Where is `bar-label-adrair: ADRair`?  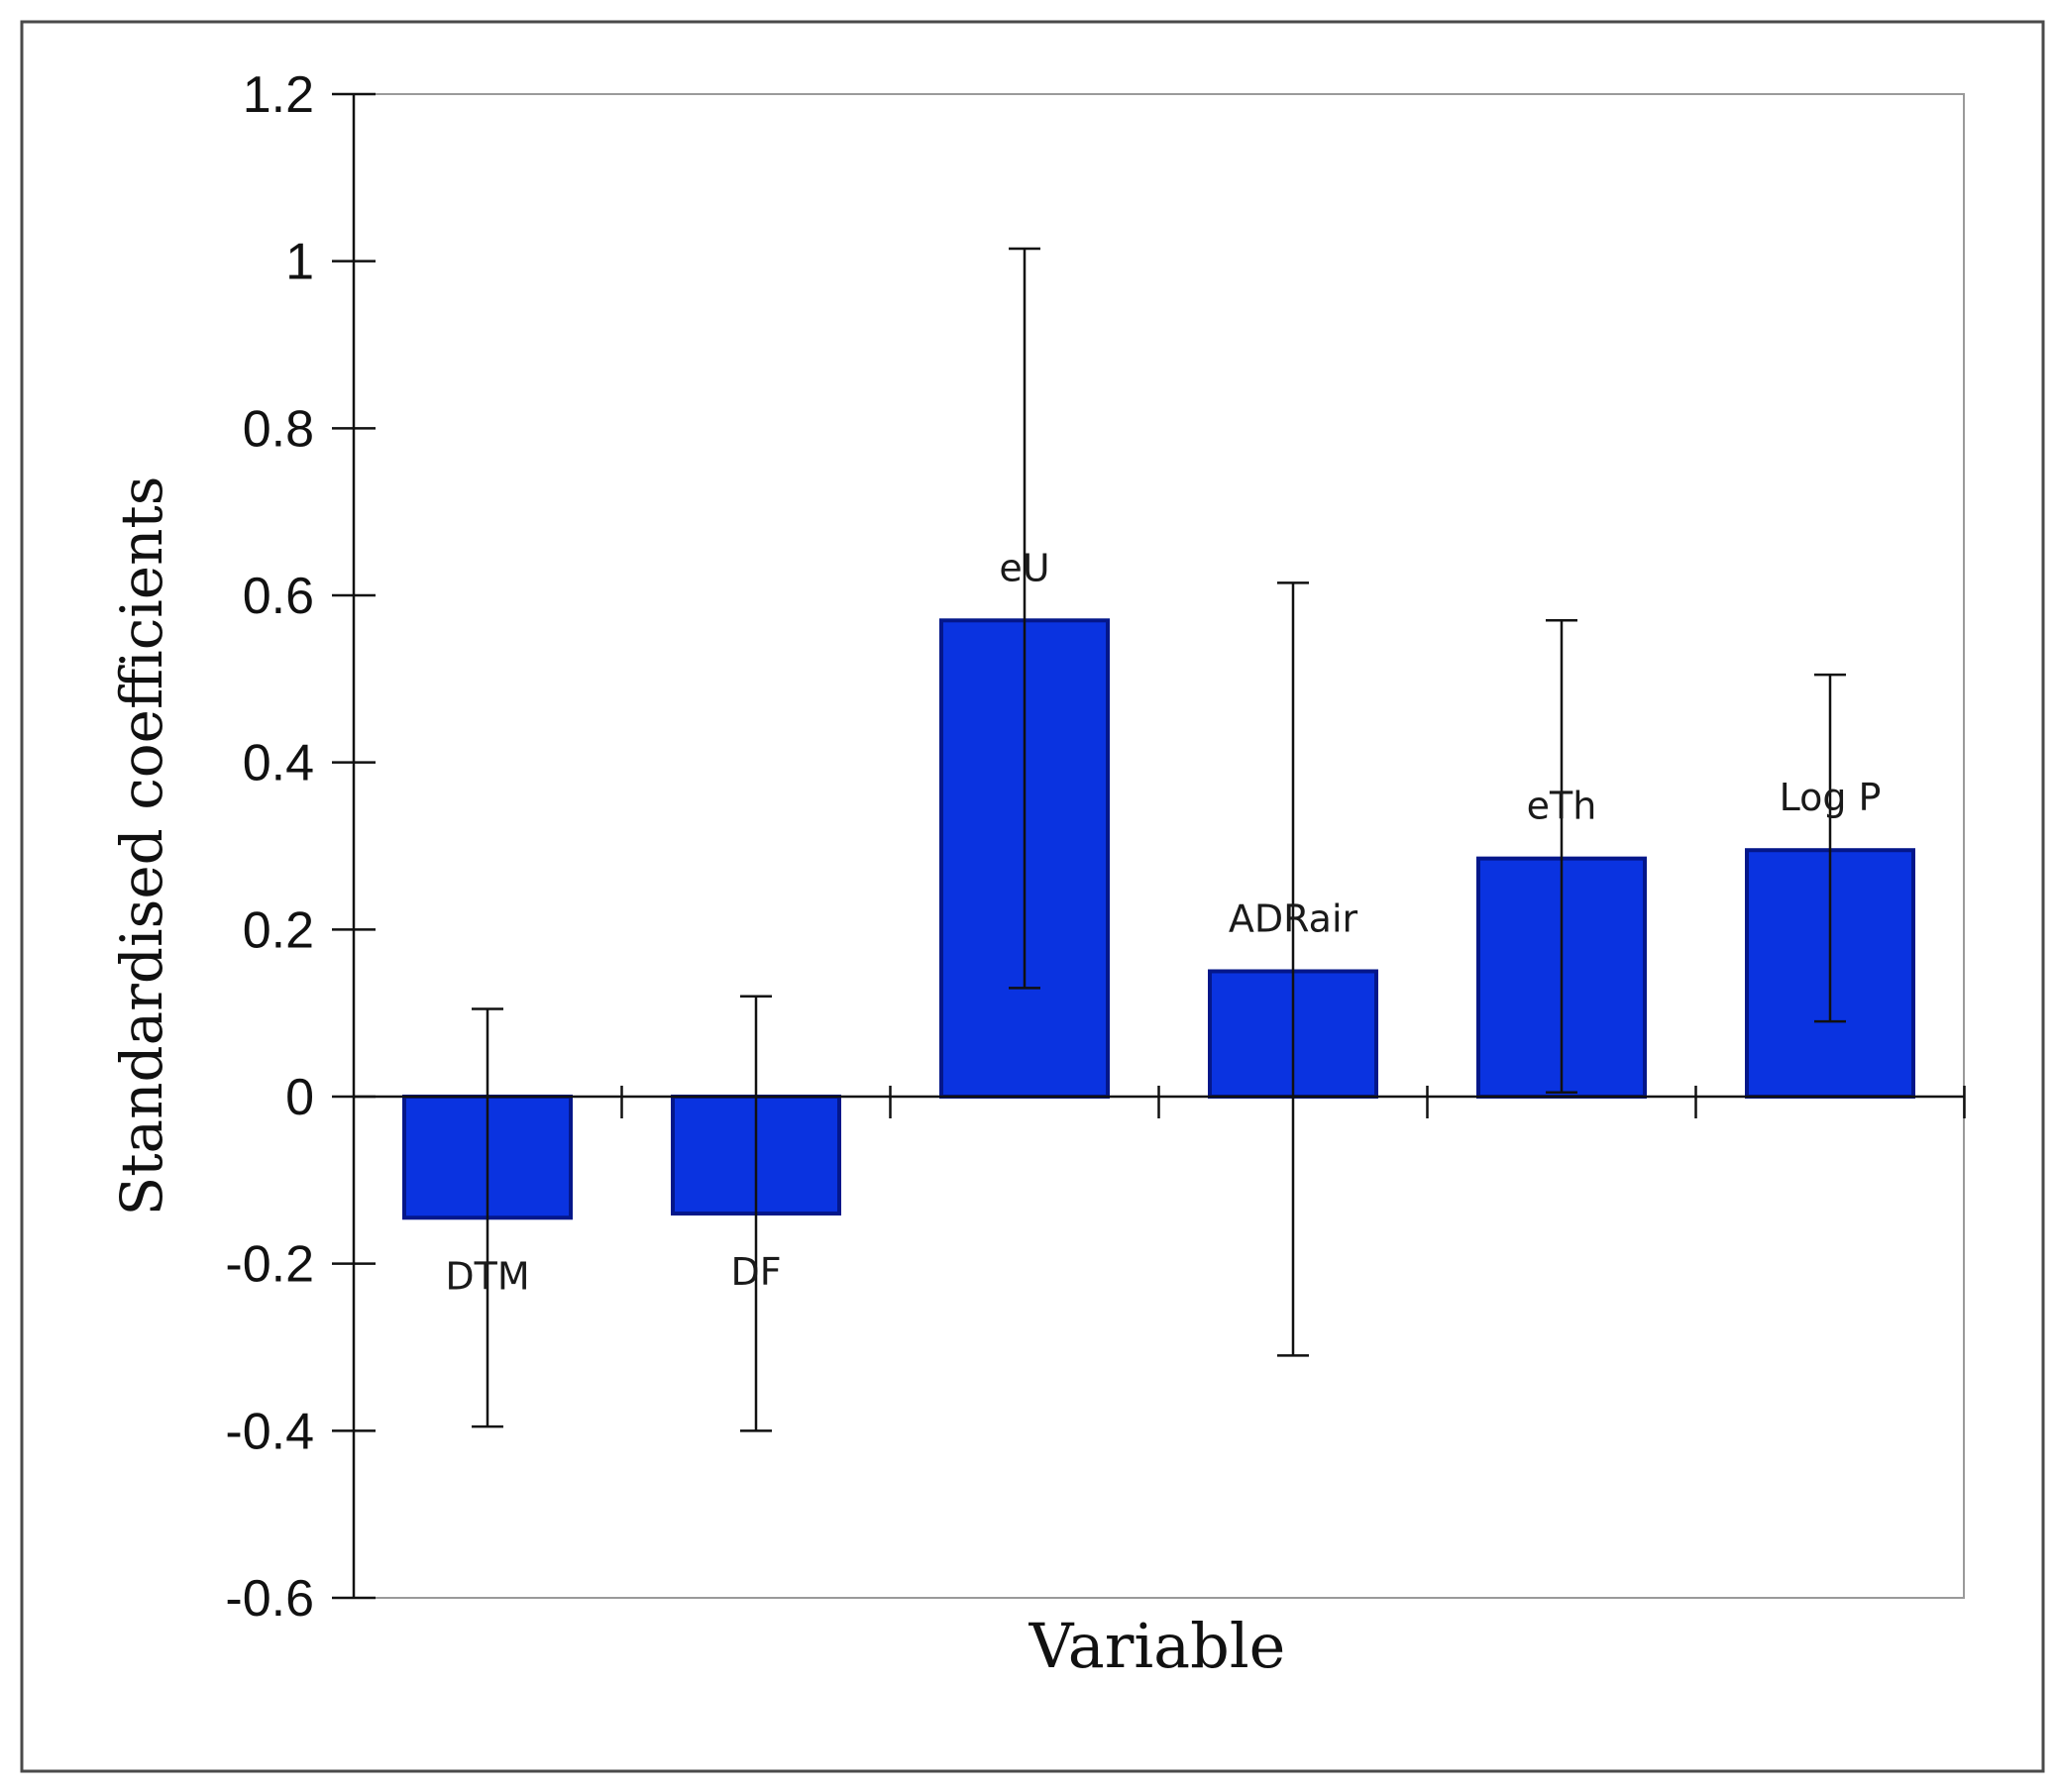
bar-label-adrair: ADRair is located at coordinates (1293, 919).